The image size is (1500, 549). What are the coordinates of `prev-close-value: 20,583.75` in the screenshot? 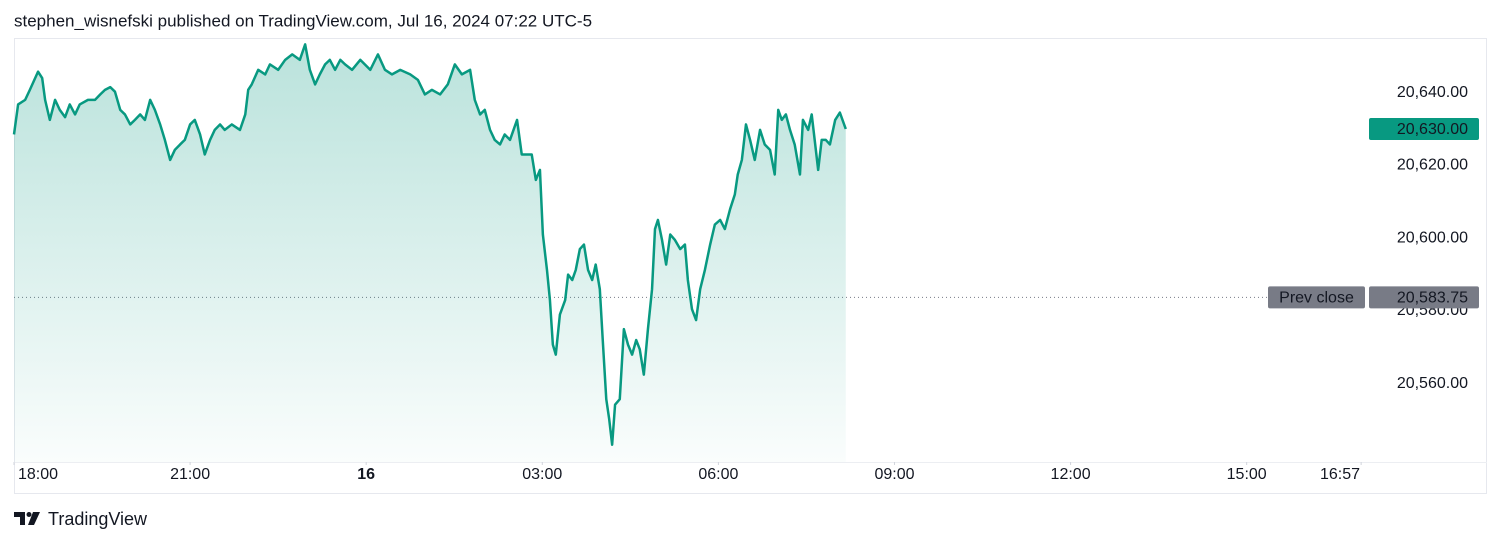 It's located at (1432, 298).